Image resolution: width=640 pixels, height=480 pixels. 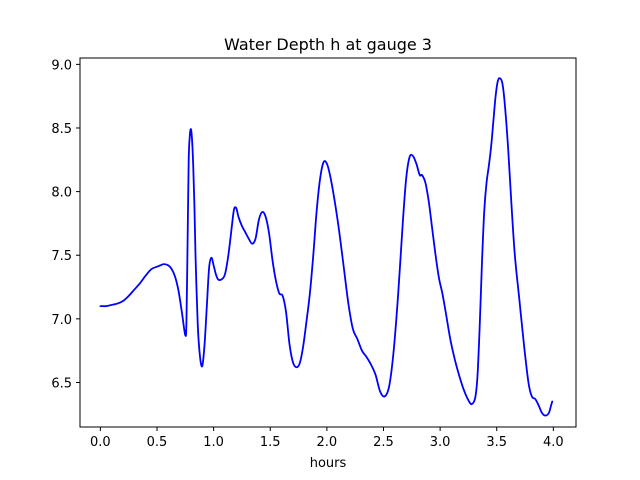 I want to click on x-tick-label: 4.0, so click(x=553, y=442).